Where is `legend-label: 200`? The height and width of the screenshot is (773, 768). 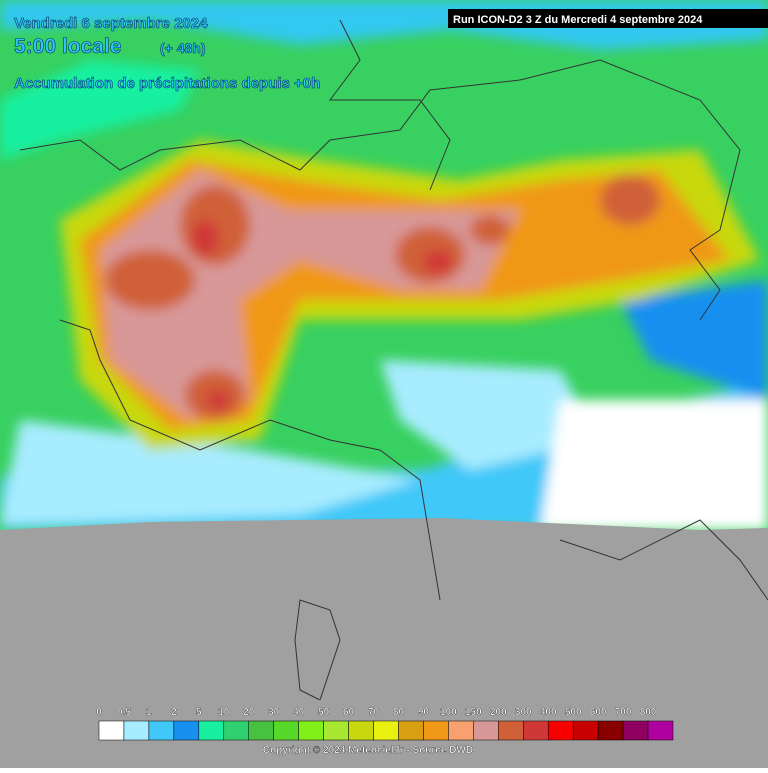 legend-label: 200 is located at coordinates (498, 712).